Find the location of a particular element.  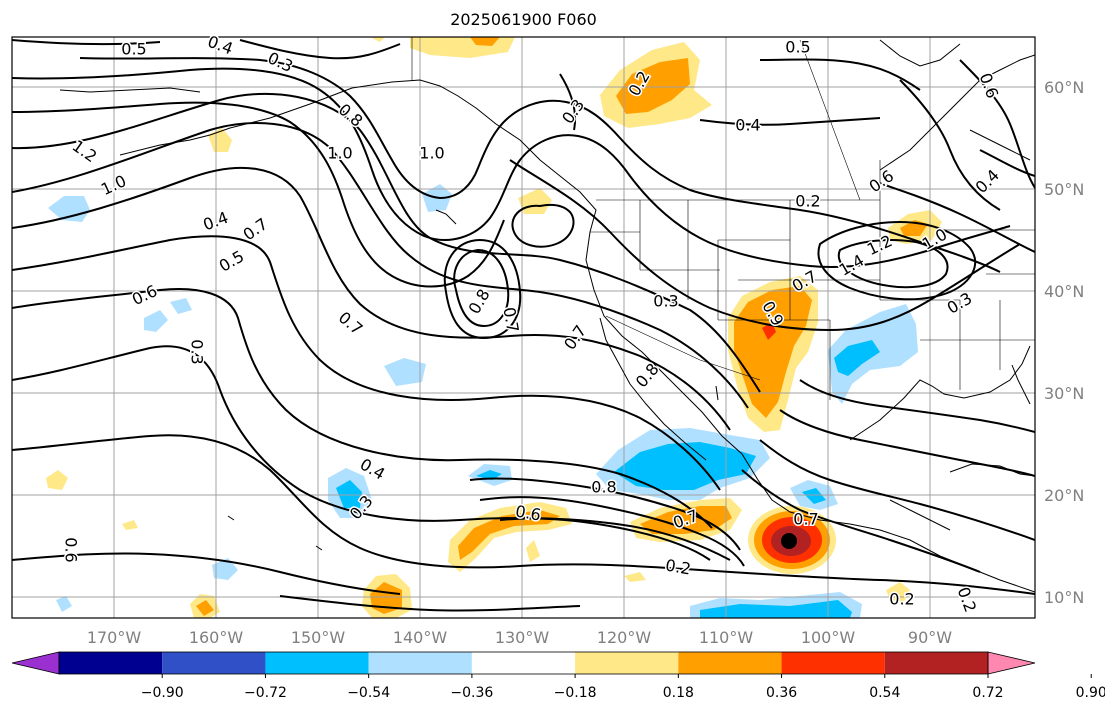

colorbar-frame is located at coordinates (523, 663).